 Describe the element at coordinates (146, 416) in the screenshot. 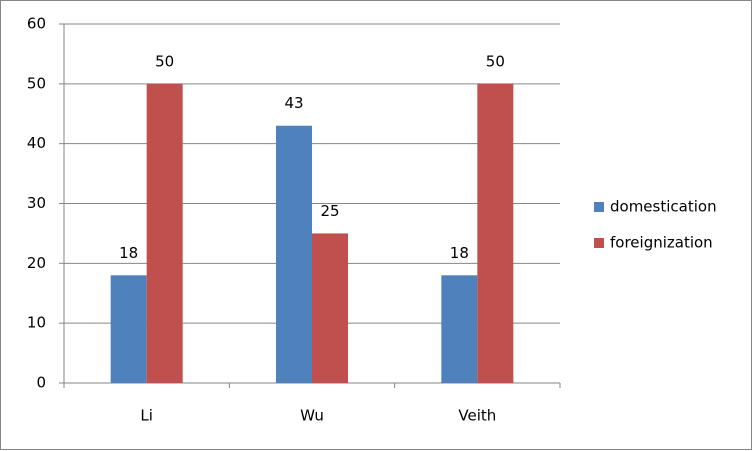

I see `x-tick-label: Li` at that location.